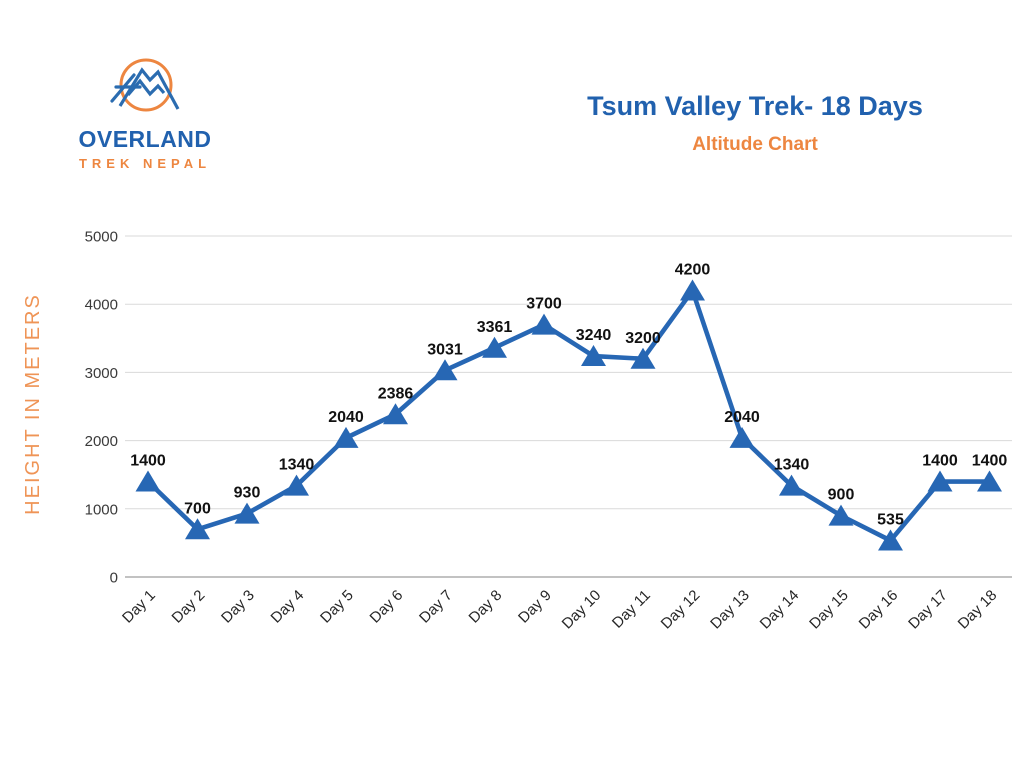 This screenshot has height=768, width=1024. Describe the element at coordinates (145, 139) in the screenshot. I see `logo-name: OVERLAND` at that location.